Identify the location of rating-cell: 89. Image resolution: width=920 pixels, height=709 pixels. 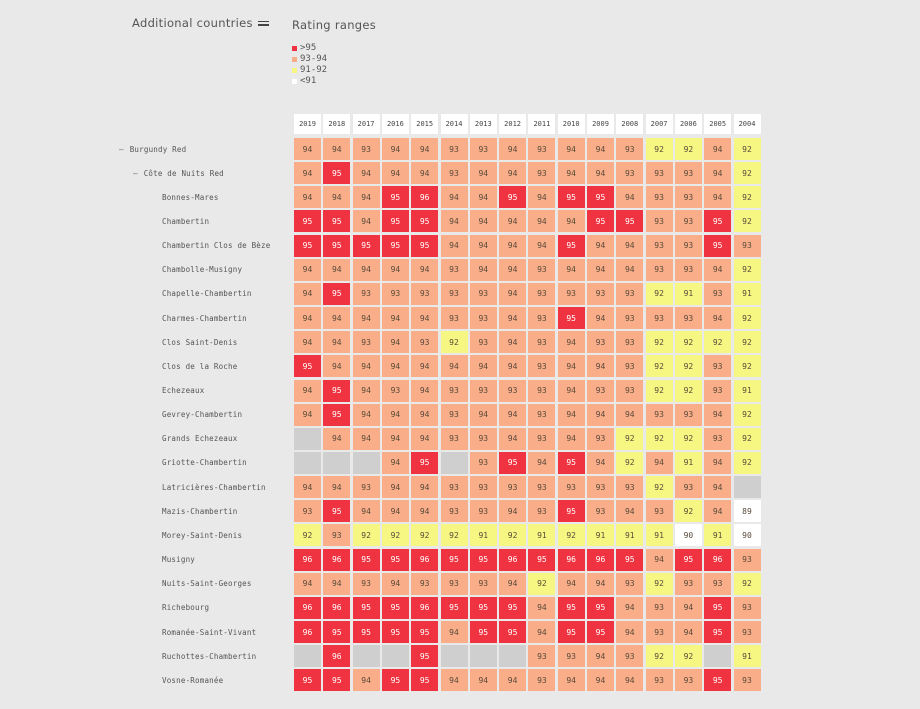
(747, 511).